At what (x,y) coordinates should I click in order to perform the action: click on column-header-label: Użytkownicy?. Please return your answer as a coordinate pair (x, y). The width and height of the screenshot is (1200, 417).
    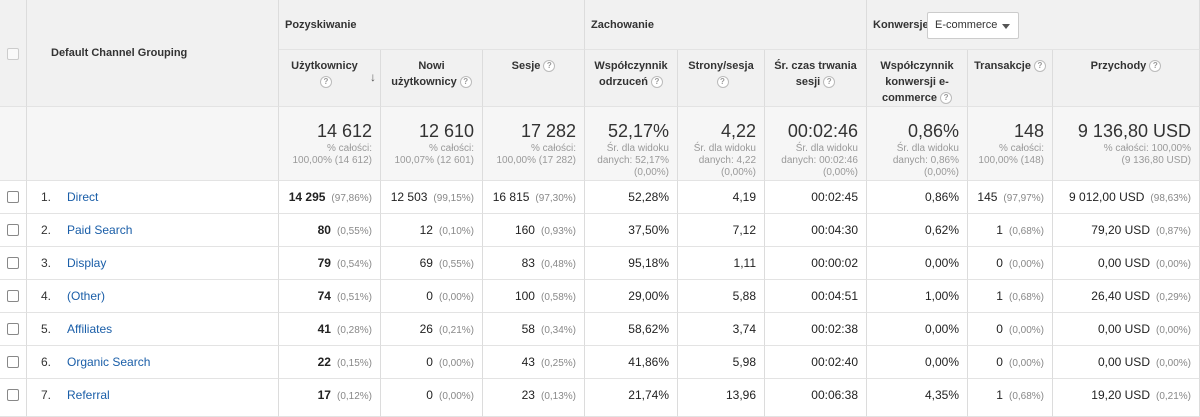
    Looking at the image, I should click on (324, 74).